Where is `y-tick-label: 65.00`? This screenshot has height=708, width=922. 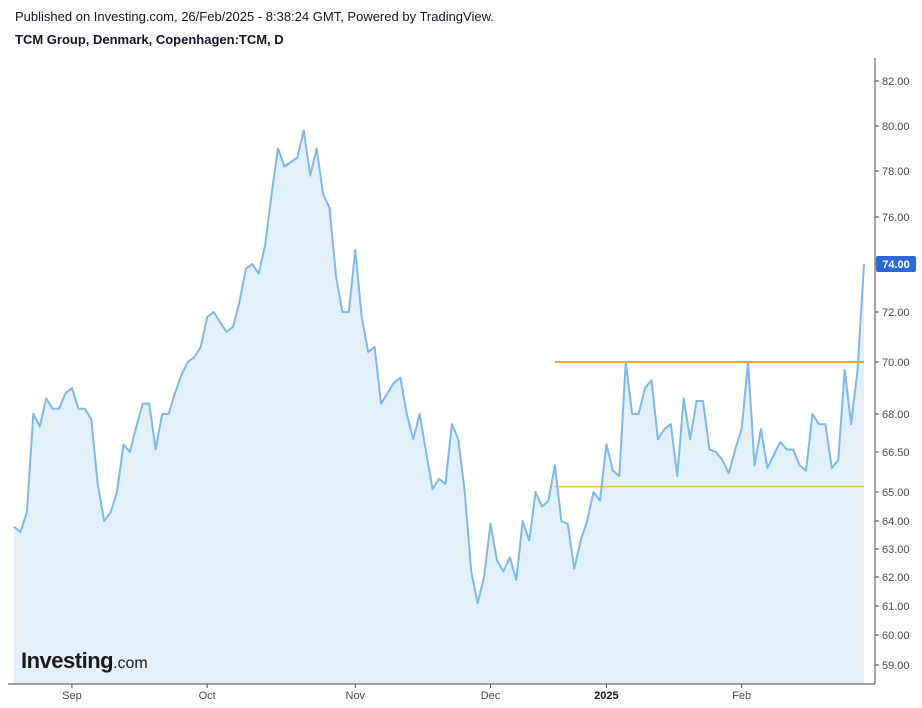 y-tick-label: 65.00 is located at coordinates (896, 493).